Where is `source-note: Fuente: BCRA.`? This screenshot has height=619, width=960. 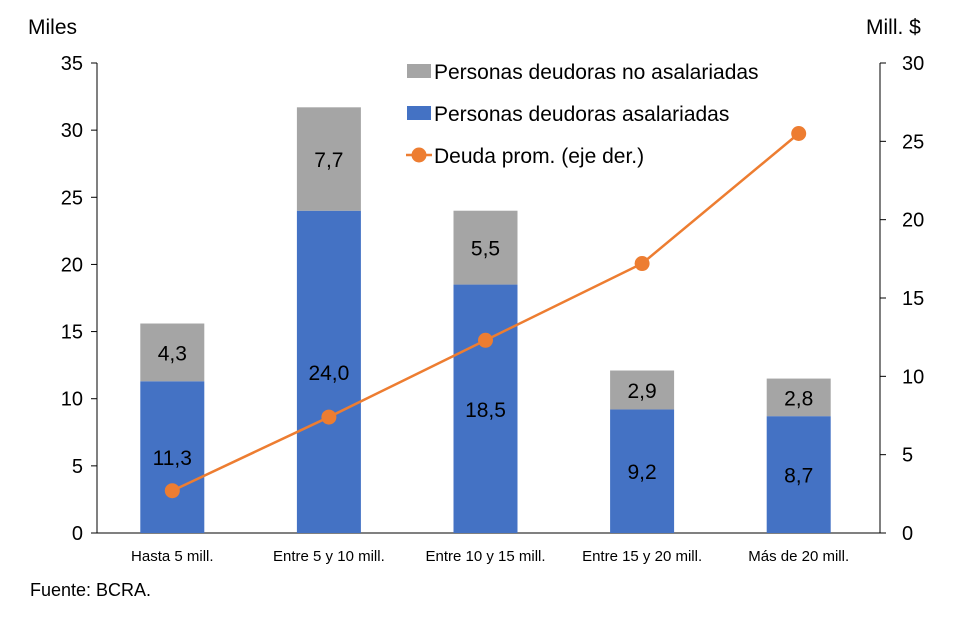 source-note: Fuente: BCRA. is located at coordinates (90, 590).